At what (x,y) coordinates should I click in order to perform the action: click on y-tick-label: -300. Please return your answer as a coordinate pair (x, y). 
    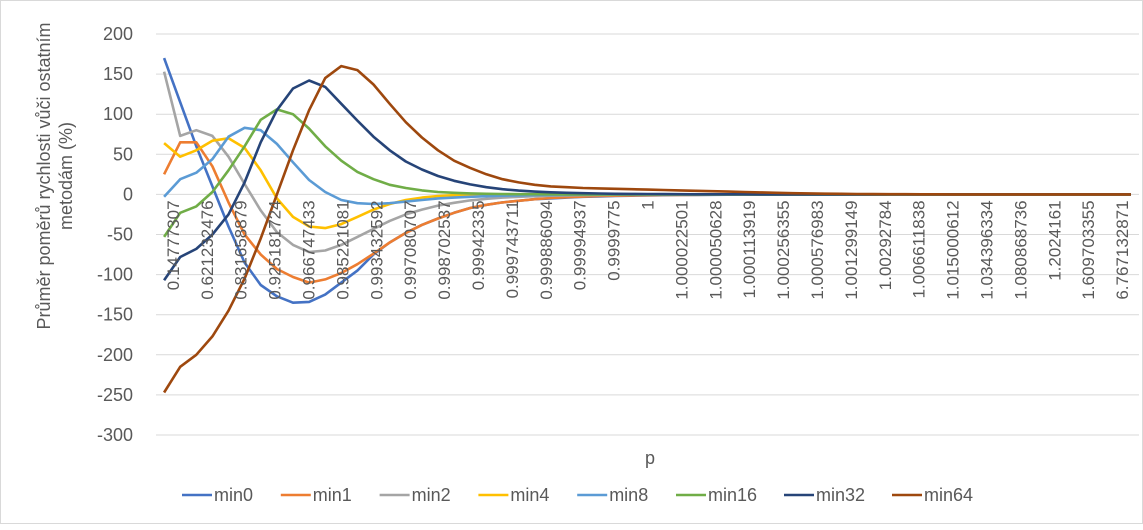
    Looking at the image, I should click on (115, 435).